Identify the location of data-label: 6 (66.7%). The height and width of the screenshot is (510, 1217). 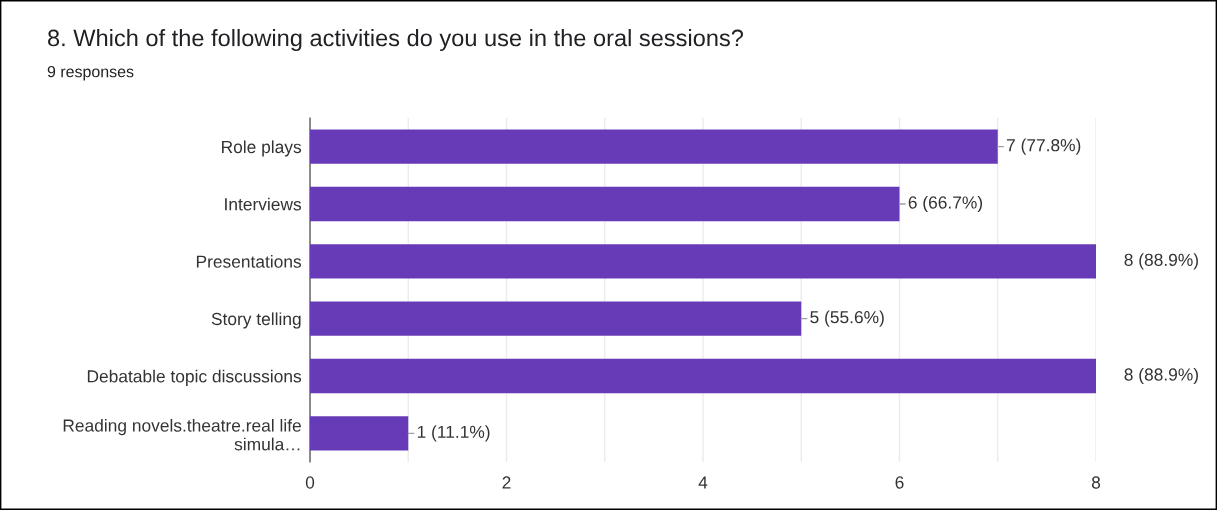
(945, 204).